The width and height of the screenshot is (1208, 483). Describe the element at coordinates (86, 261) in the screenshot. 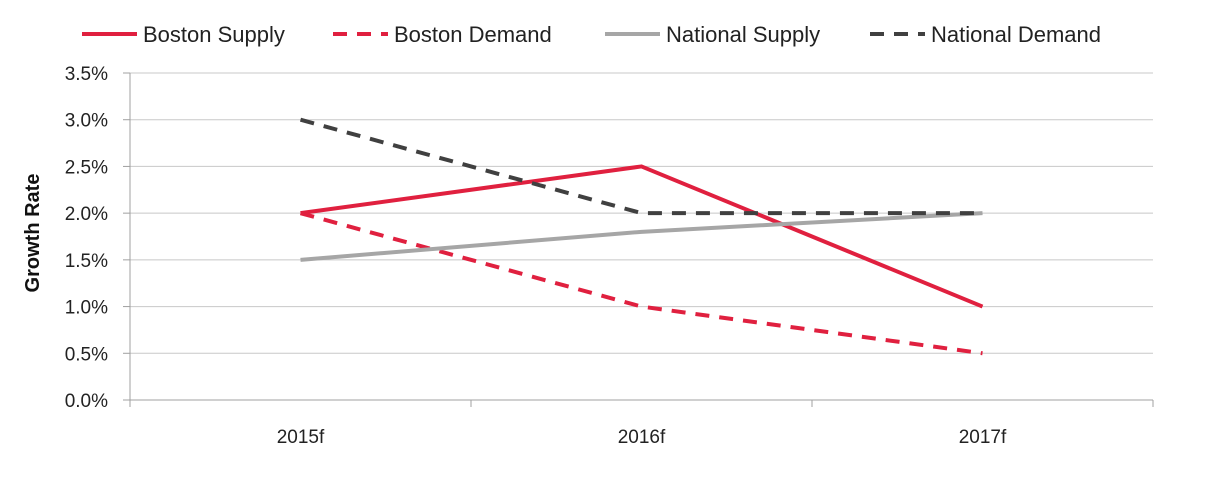

I see `y-tick-label: 1.5%` at that location.